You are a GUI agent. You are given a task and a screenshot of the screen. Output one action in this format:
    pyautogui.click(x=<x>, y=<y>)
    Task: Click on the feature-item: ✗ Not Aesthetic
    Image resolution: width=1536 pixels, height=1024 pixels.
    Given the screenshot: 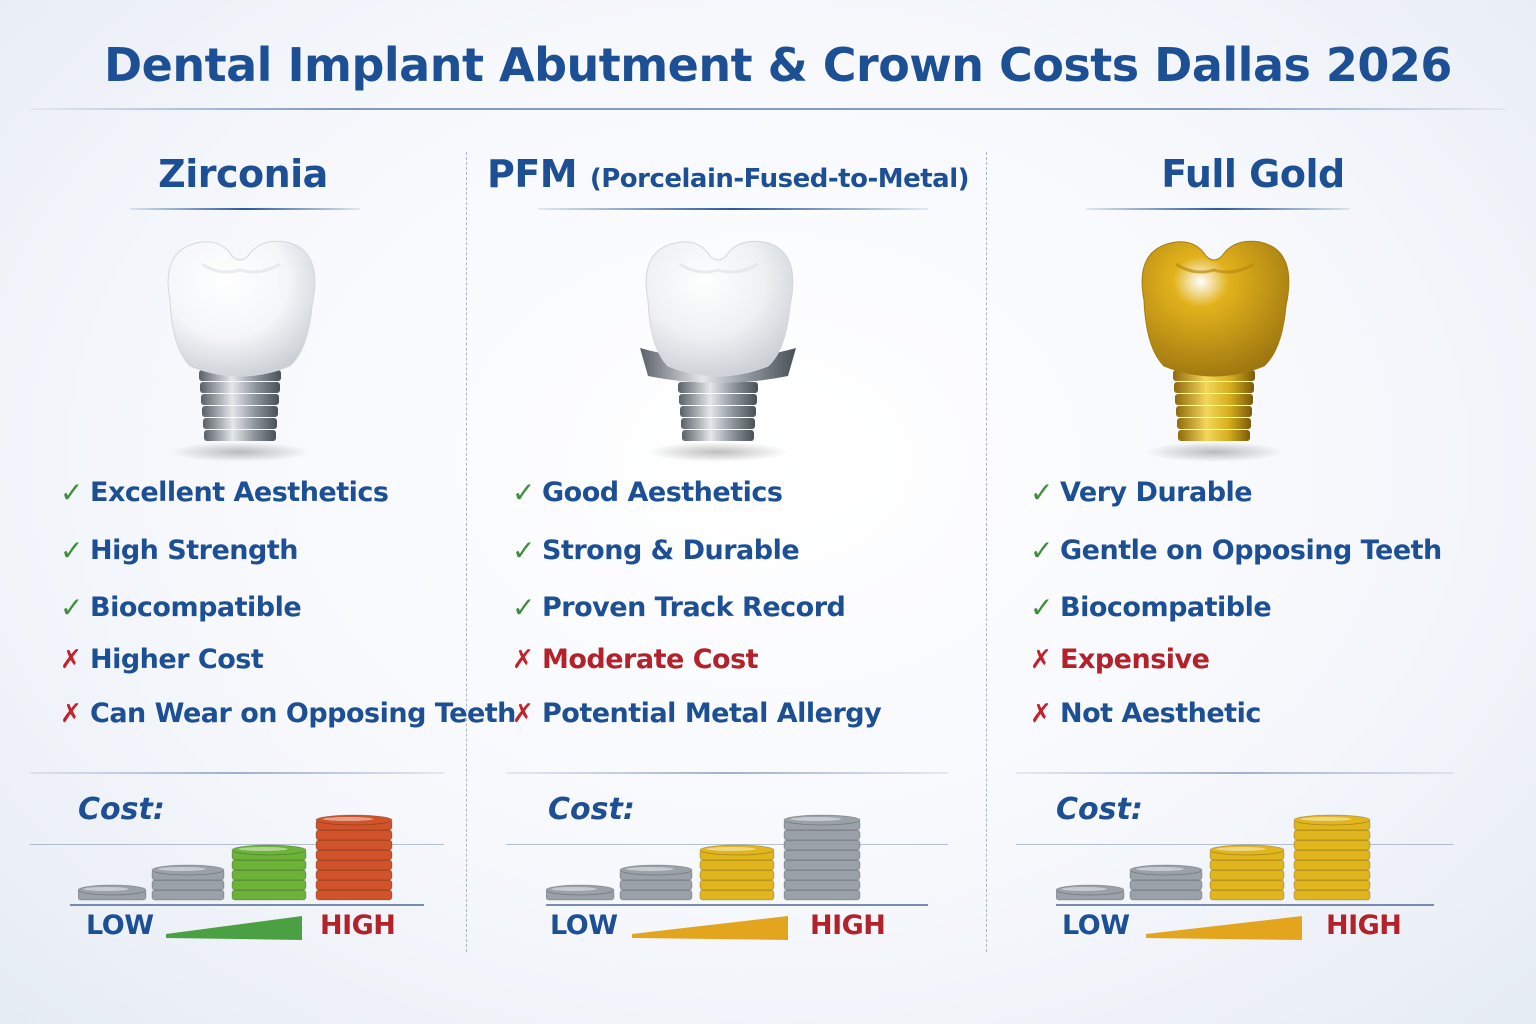 What is the action you would take?
    pyautogui.click(x=1145, y=713)
    